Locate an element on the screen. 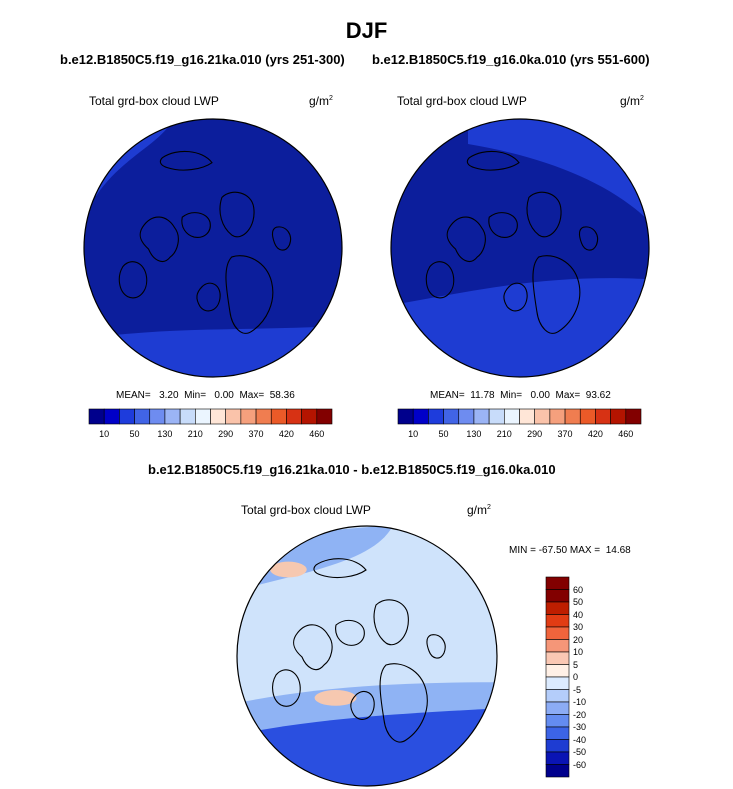 The height and width of the screenshot is (789, 733). left-panel-stats: MEAN= 3.20 Min= 0.00 Max= 58.36 is located at coordinates (205, 395).